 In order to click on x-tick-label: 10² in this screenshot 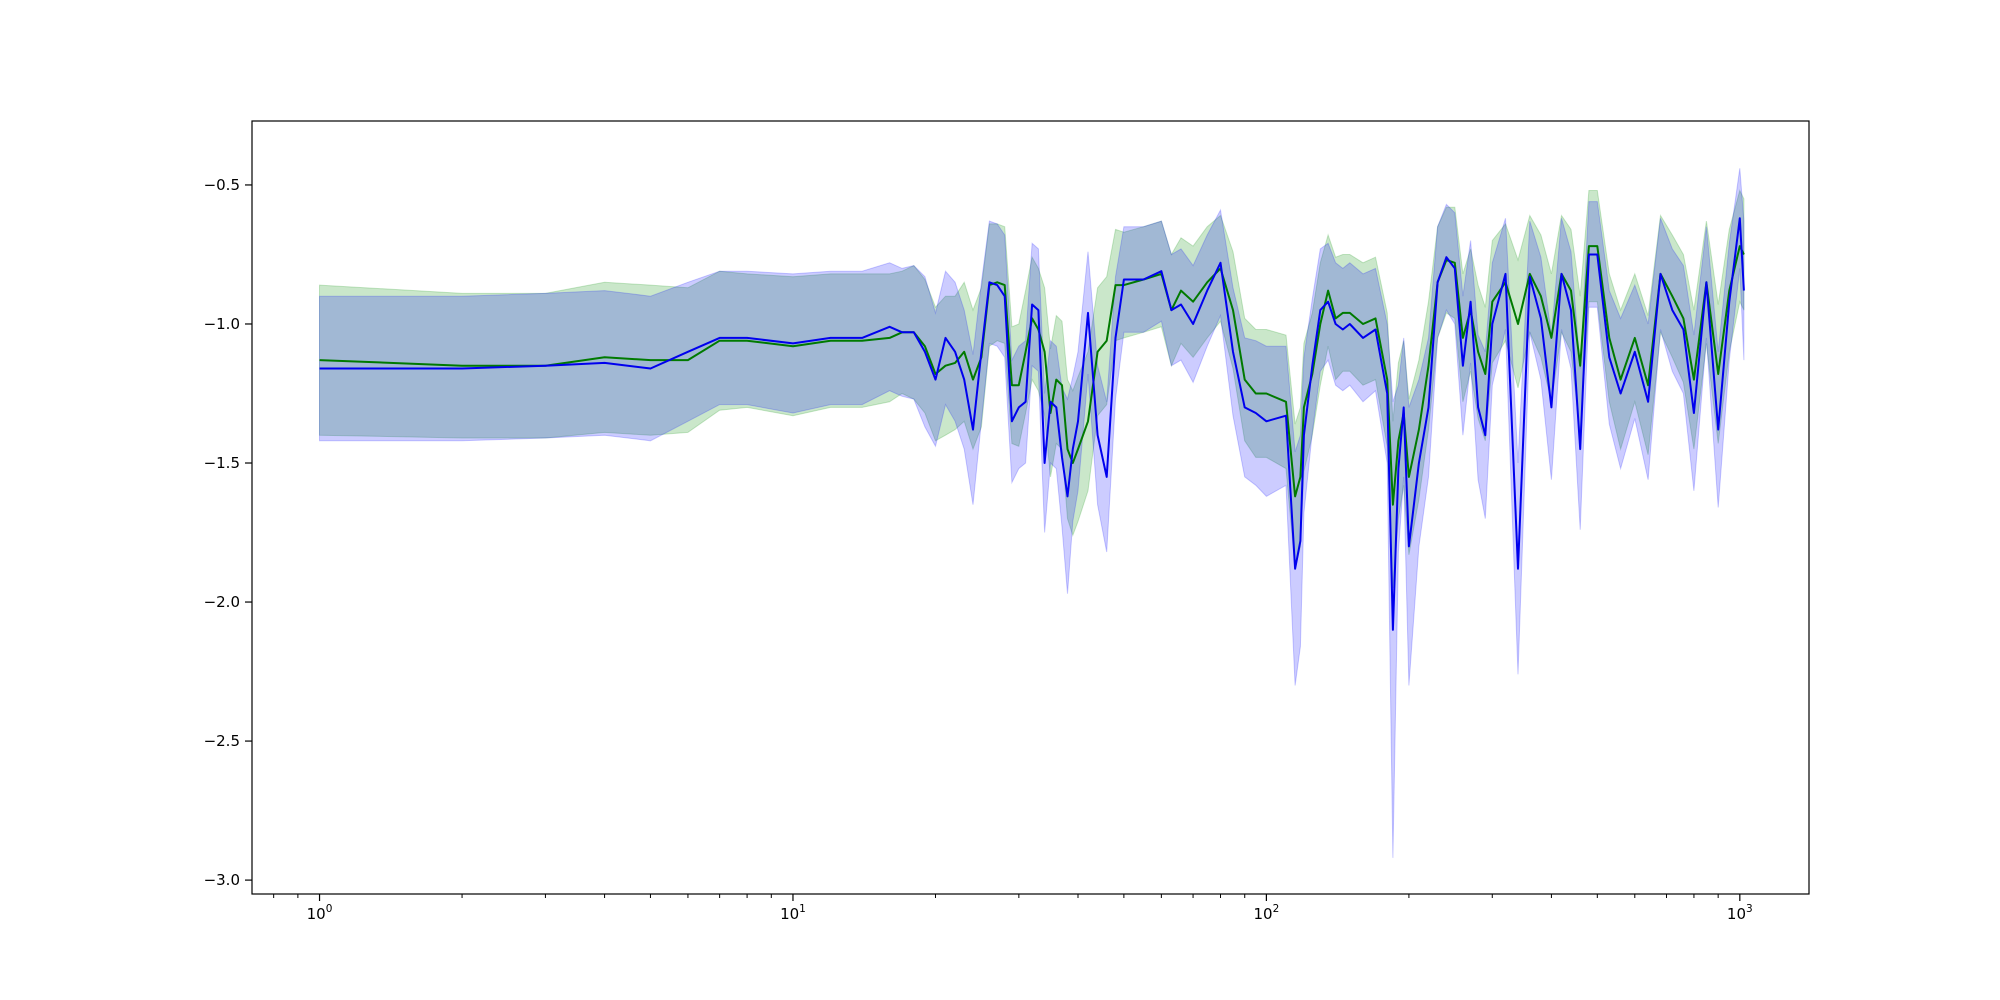, I will do `click(1267, 913)`.